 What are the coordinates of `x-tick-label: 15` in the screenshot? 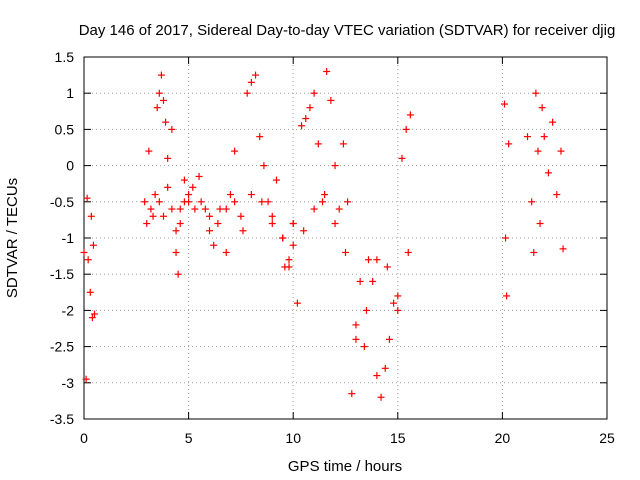 It's located at (398, 438).